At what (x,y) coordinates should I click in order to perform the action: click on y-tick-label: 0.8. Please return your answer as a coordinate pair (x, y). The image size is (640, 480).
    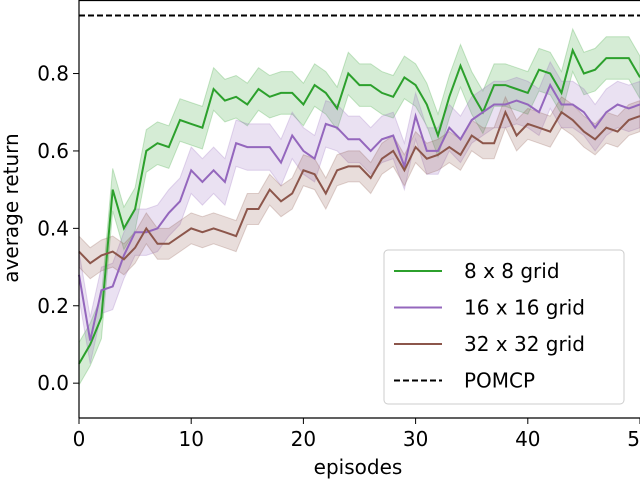
    Looking at the image, I should click on (53, 74).